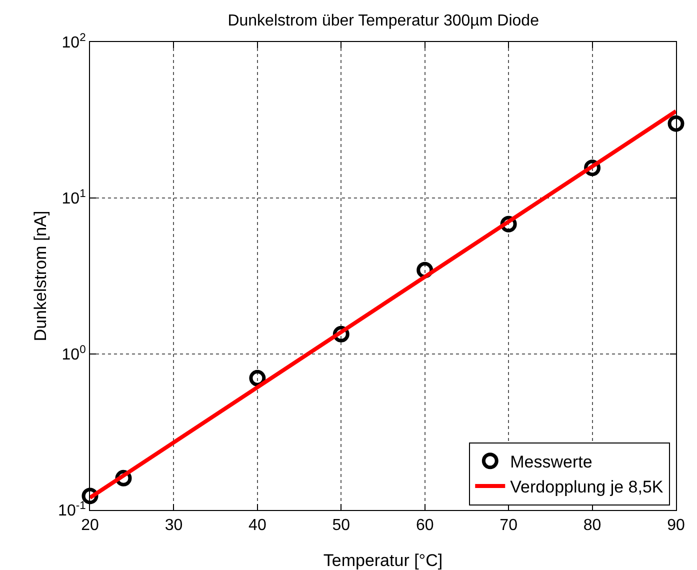 Image resolution: width=697 pixels, height=570 pixels. What do you see at coordinates (592, 525) in the screenshot?
I see `x-tick-label: 80` at bounding box center [592, 525].